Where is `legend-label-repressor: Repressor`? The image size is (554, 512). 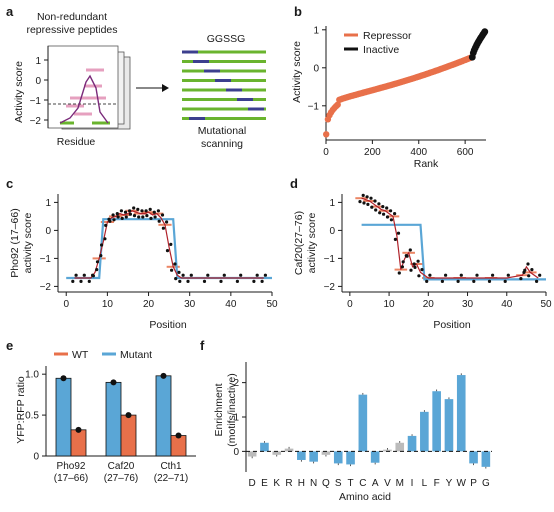 legend-label-repressor: Repressor is located at coordinates (387, 36).